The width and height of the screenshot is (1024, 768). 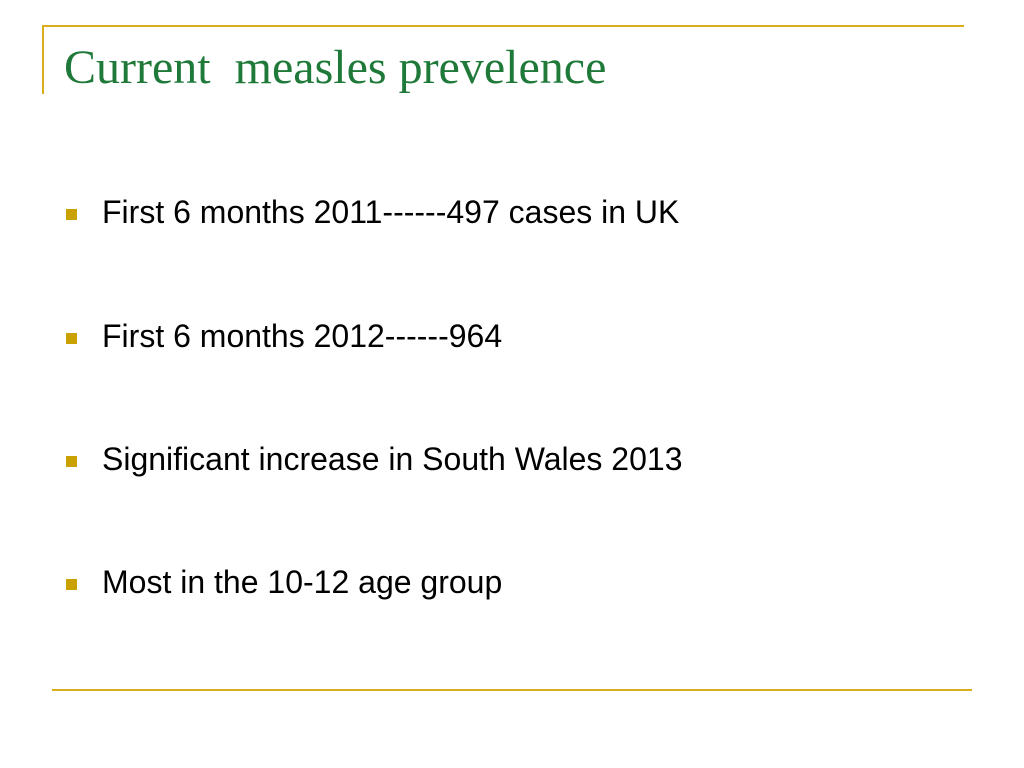 I want to click on bullet: First 6 months 2011------497 cases in UK, so click(x=391, y=212).